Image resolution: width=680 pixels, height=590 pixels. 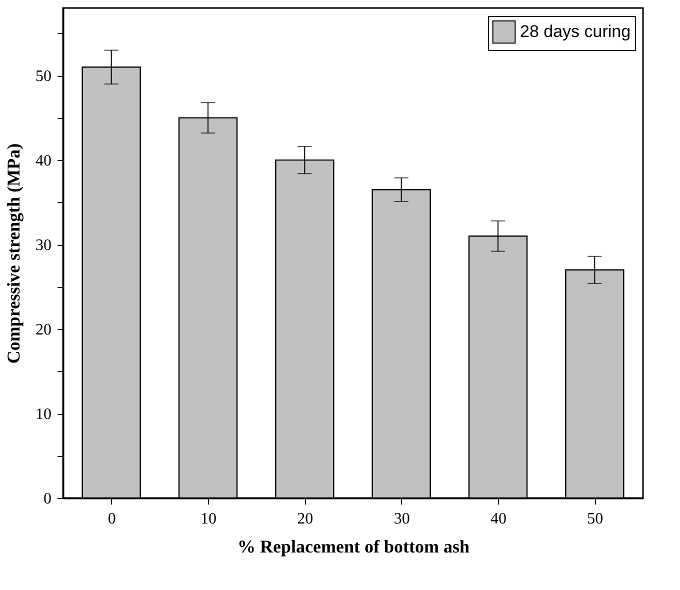 What do you see at coordinates (48, 499) in the screenshot?
I see `y-tick-label: 0` at bounding box center [48, 499].